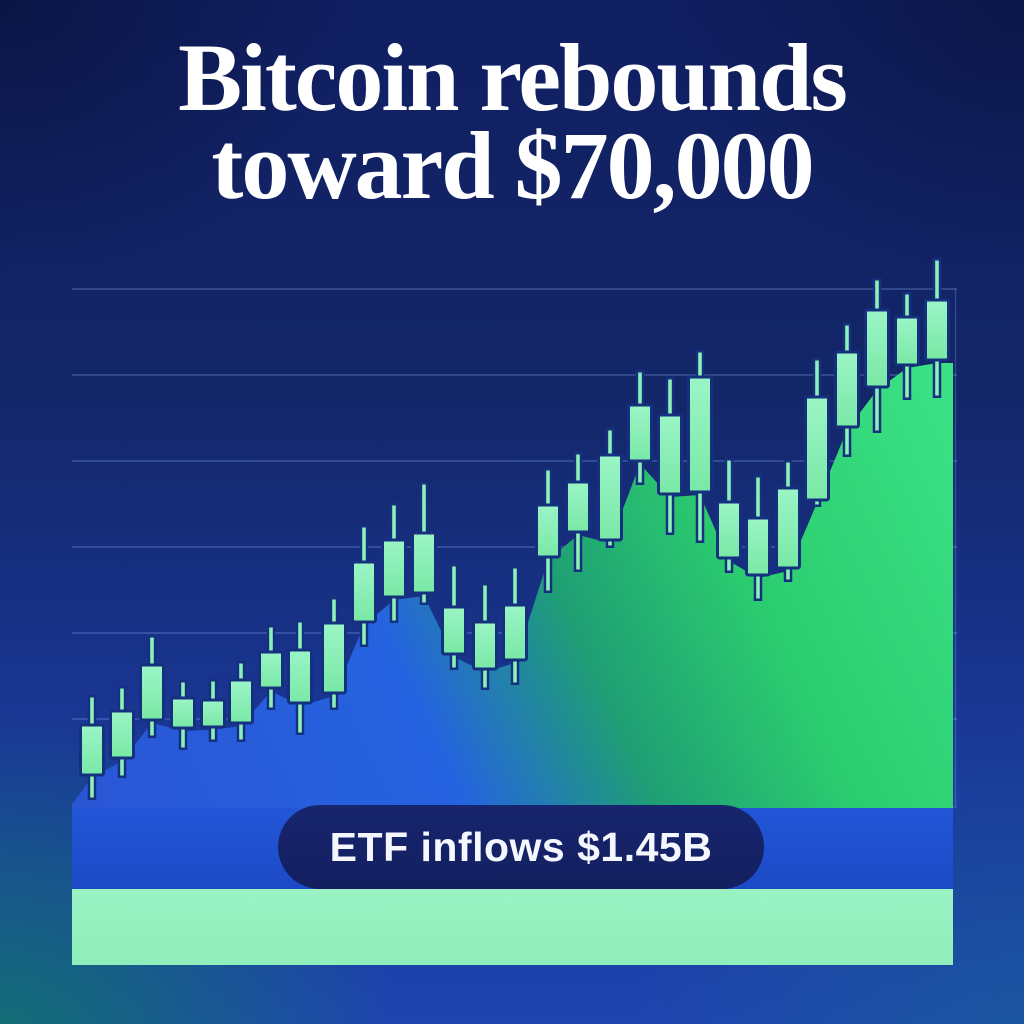 This screenshot has width=1024, height=1024. Describe the element at coordinates (512, 166) in the screenshot. I see `page-title-line2: toward $70,000` at that location.